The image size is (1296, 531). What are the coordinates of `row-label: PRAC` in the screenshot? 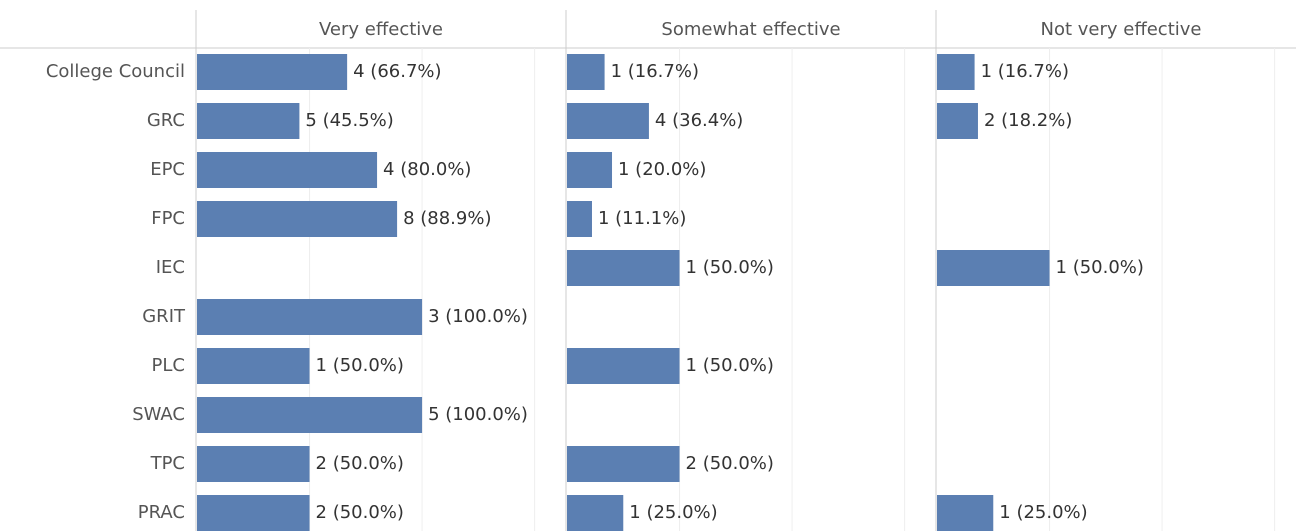 It's located at (161, 512).